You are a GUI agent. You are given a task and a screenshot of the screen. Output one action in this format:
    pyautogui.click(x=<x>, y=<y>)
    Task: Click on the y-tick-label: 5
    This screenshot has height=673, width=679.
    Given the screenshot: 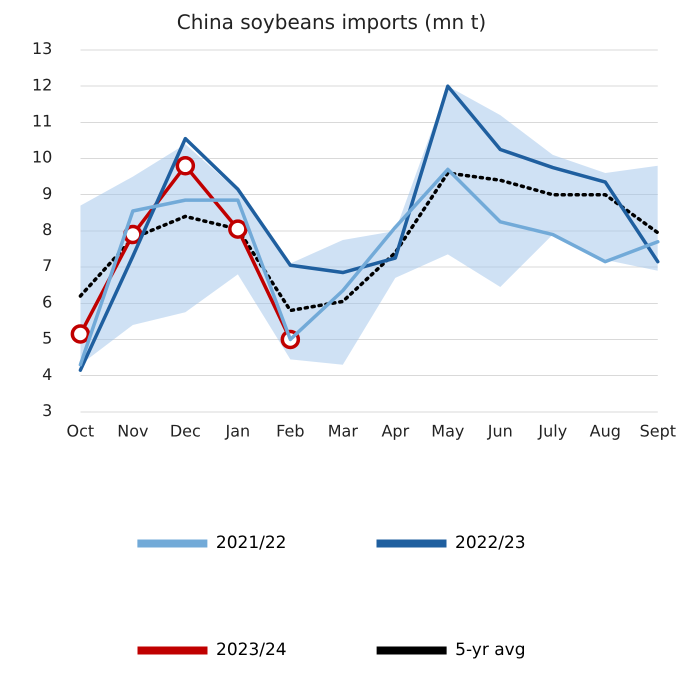 What is the action you would take?
    pyautogui.click(x=47, y=338)
    